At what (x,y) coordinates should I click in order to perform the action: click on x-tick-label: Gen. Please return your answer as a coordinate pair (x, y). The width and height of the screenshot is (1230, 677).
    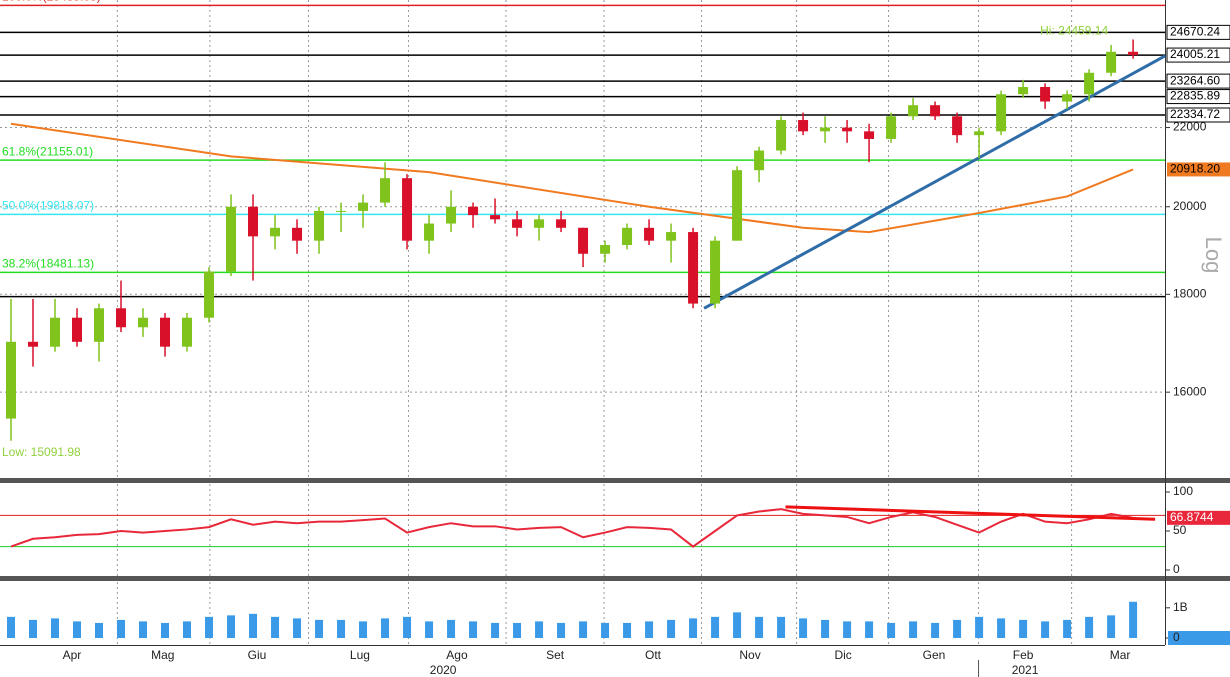
    Looking at the image, I should click on (934, 655).